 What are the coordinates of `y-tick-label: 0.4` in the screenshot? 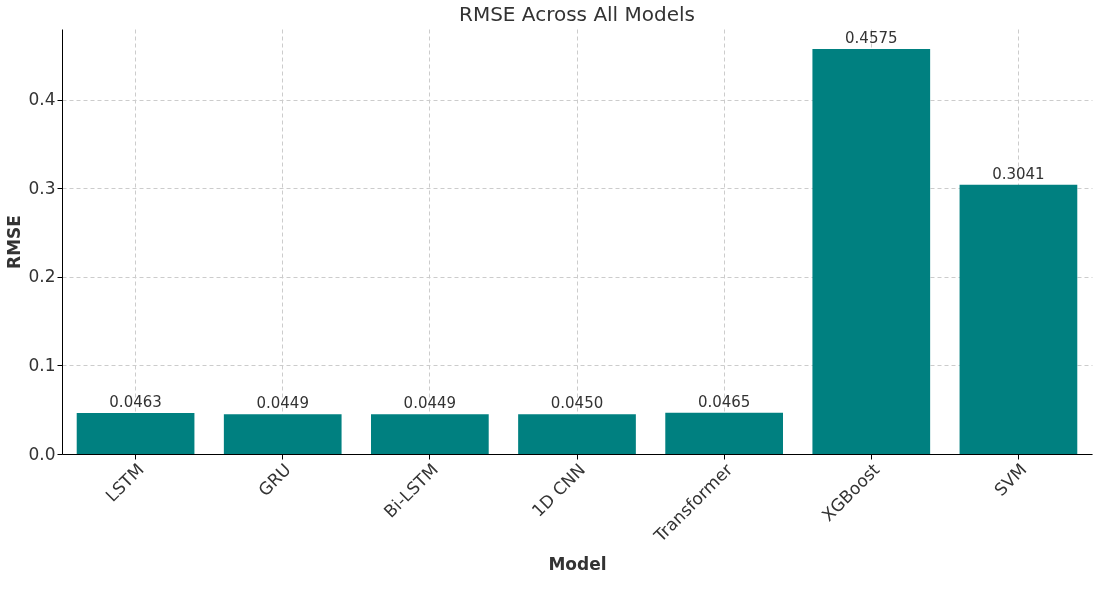 It's located at (42, 99).